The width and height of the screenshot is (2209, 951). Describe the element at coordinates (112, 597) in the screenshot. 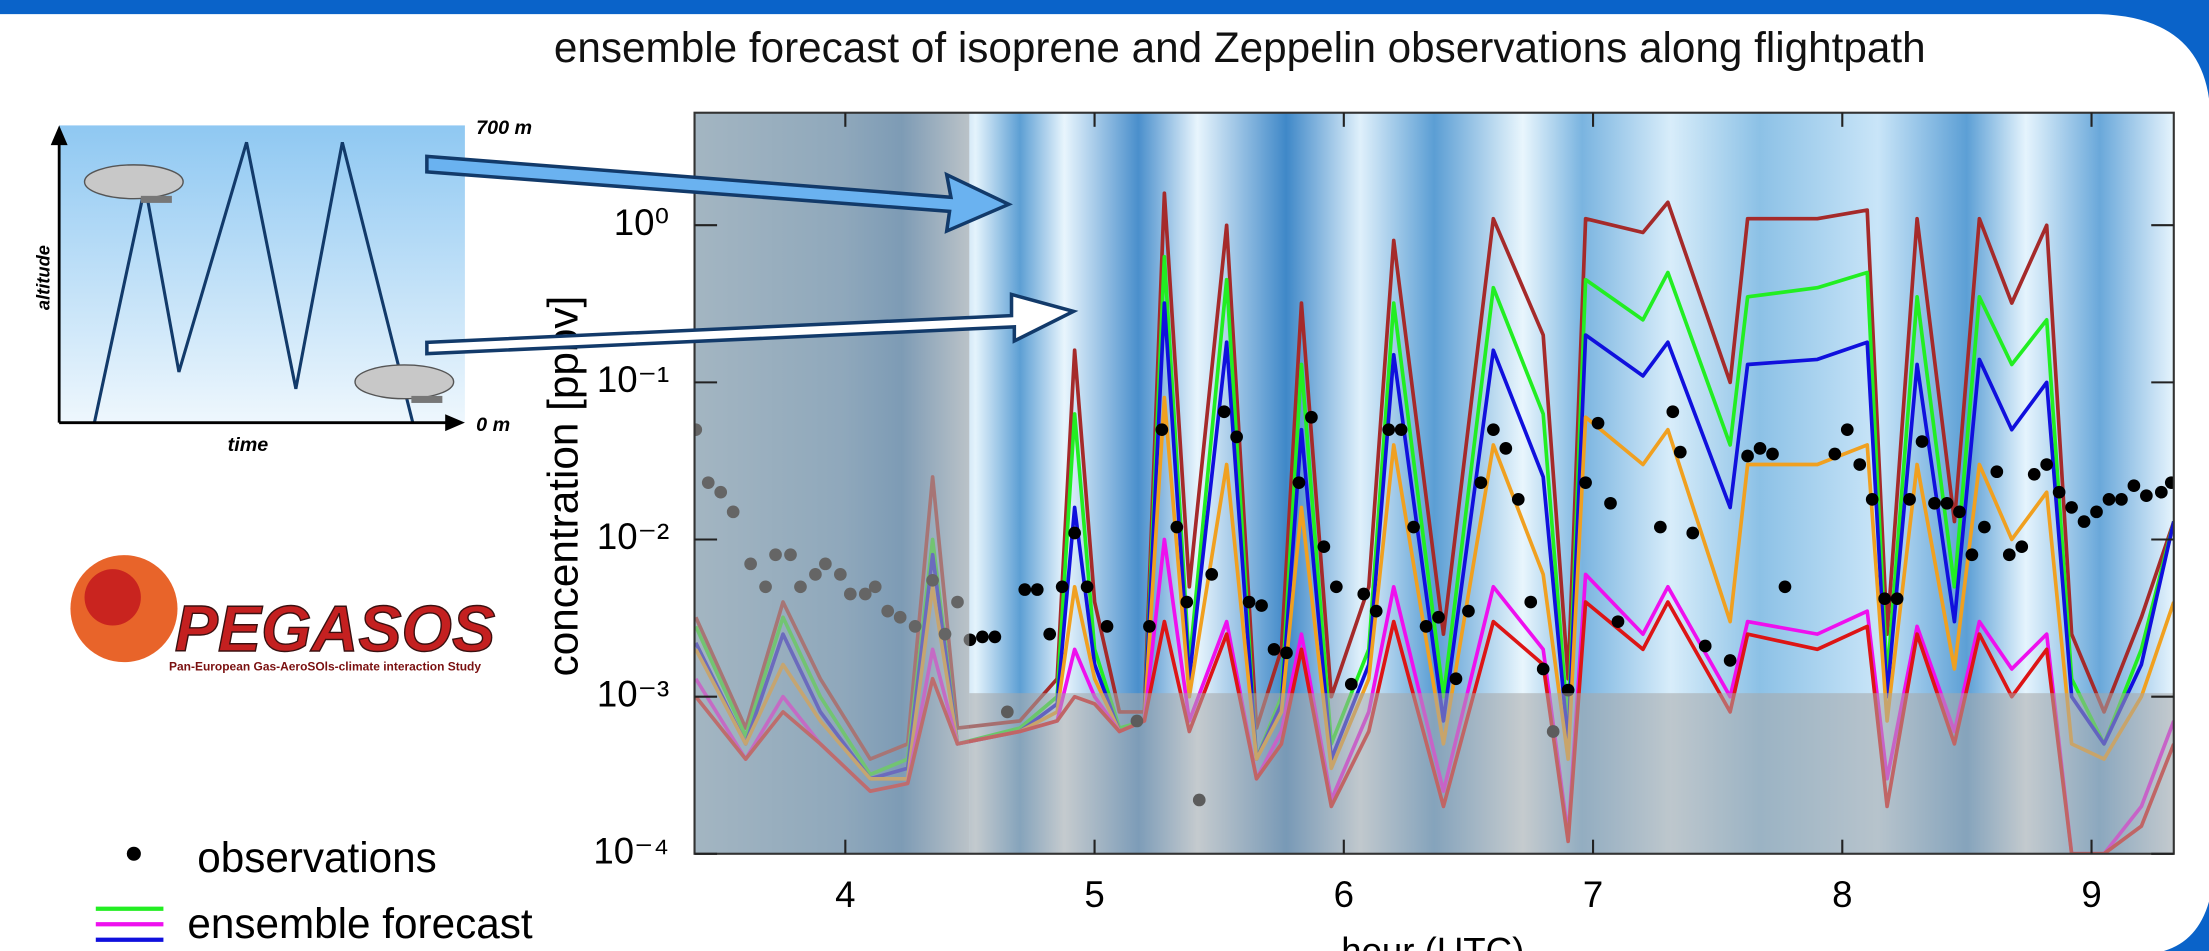

I see `logo-globe` at that location.